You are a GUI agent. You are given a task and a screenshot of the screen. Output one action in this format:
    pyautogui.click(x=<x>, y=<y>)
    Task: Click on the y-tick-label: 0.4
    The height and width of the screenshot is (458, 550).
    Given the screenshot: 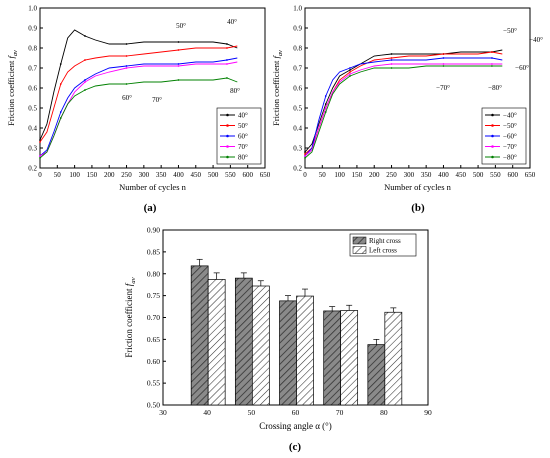 What is the action you would take?
    pyautogui.click(x=32, y=129)
    